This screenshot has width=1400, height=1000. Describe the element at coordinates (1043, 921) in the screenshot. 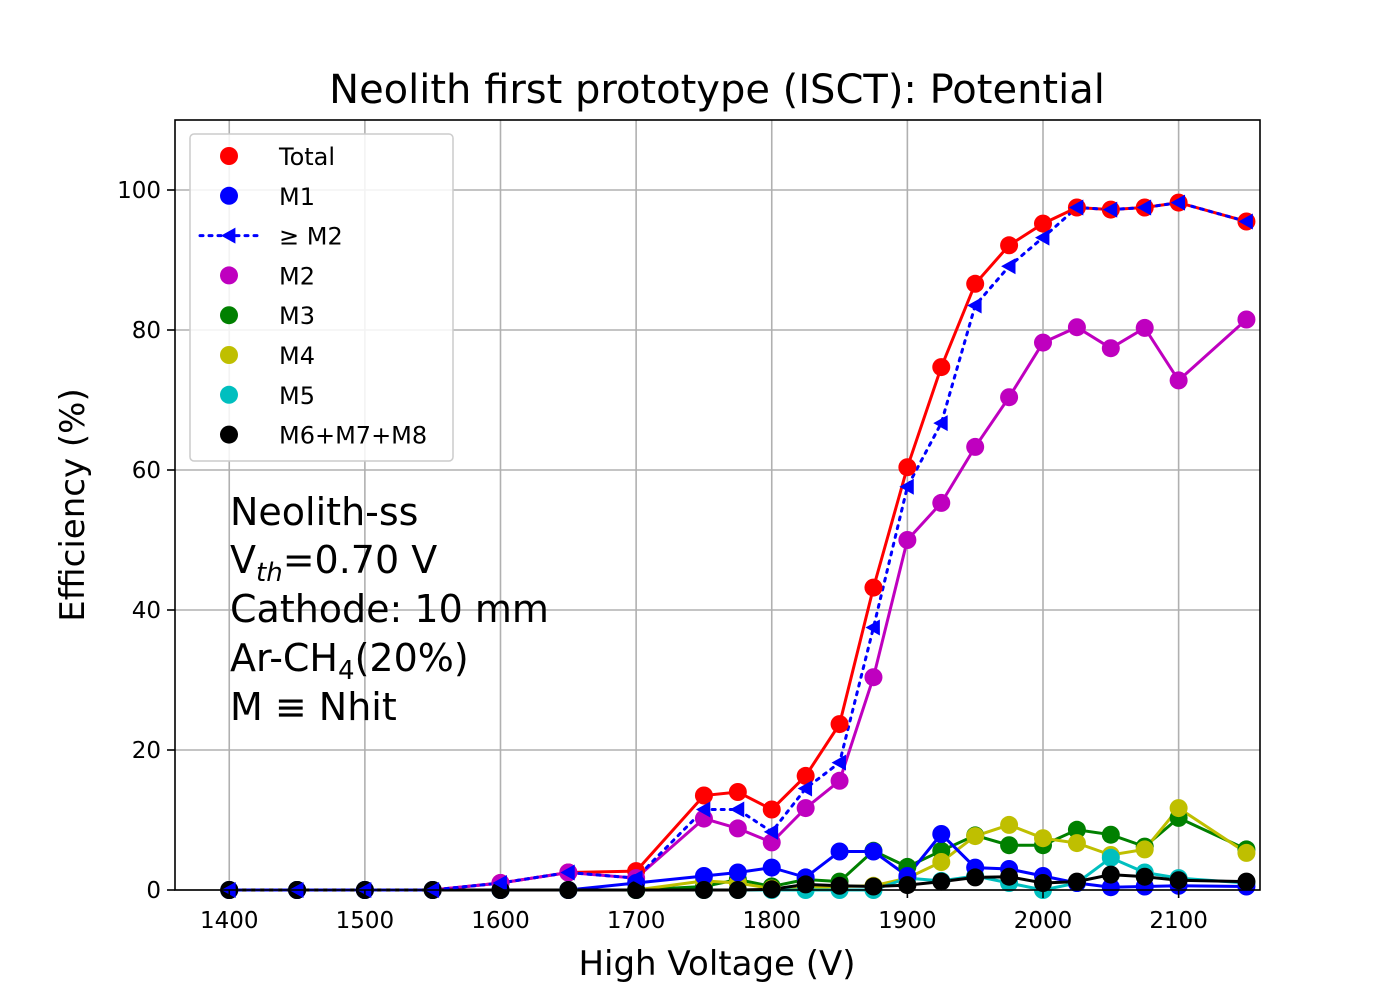

I see `x-tick-label: 2000` at that location.